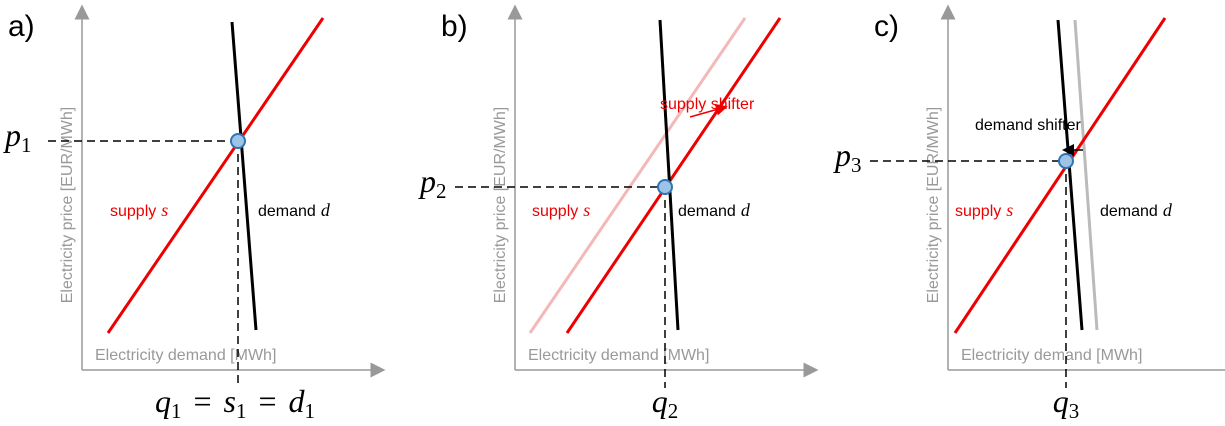 The image size is (1225, 426). I want to click on panel-label: a), so click(21, 26).